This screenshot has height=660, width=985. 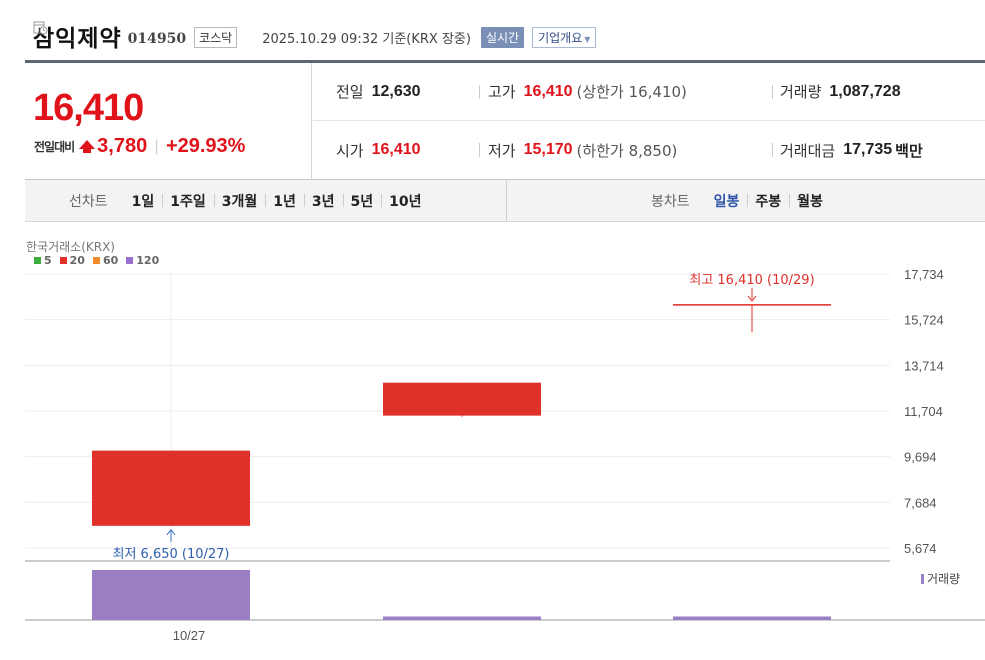 What do you see at coordinates (631, 92) in the screenshot?
I see `upper-limit: (상한가 16,410)` at bounding box center [631, 92].